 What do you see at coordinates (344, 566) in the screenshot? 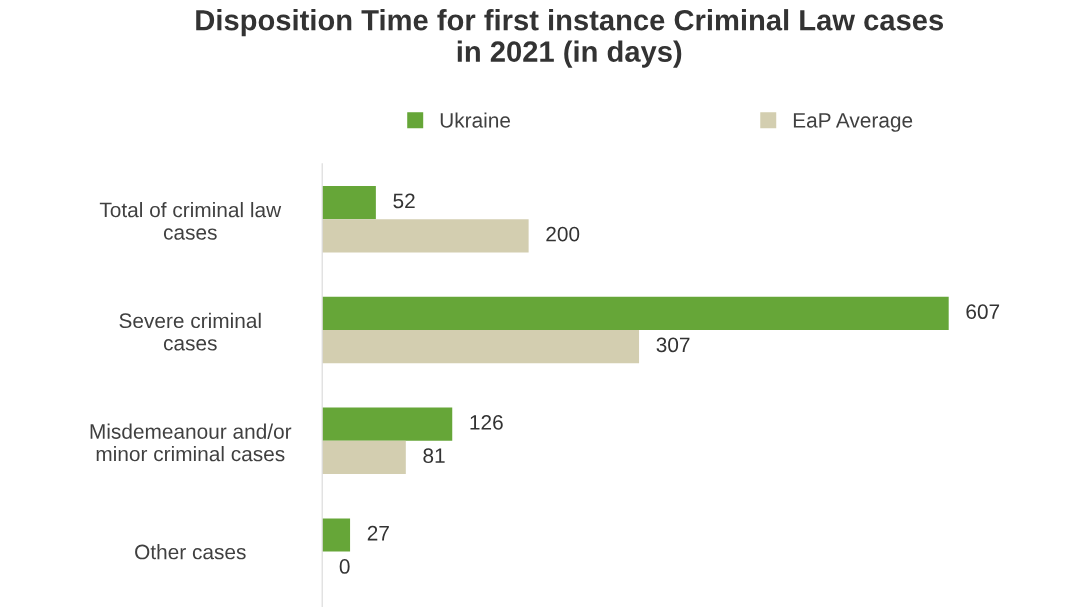
I see `data-label: 0` at bounding box center [344, 566].